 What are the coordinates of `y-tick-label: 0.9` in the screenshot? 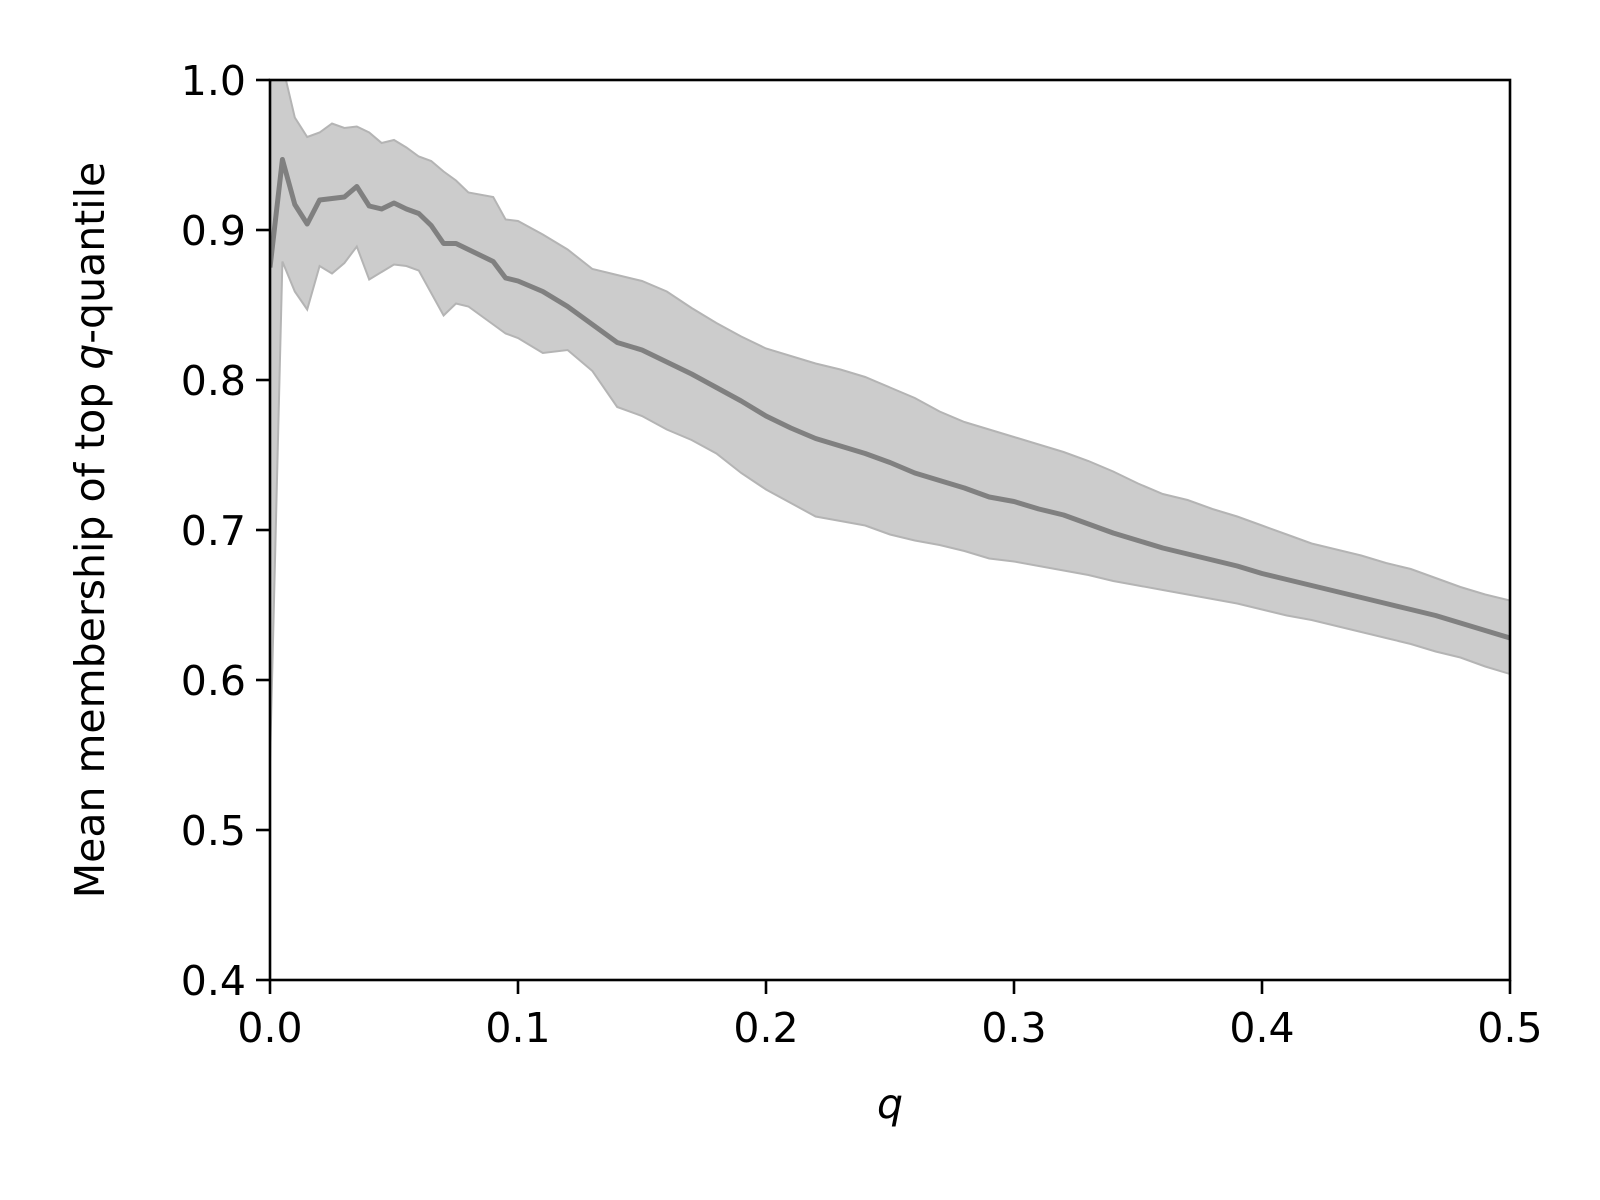 It's located at (213, 231).